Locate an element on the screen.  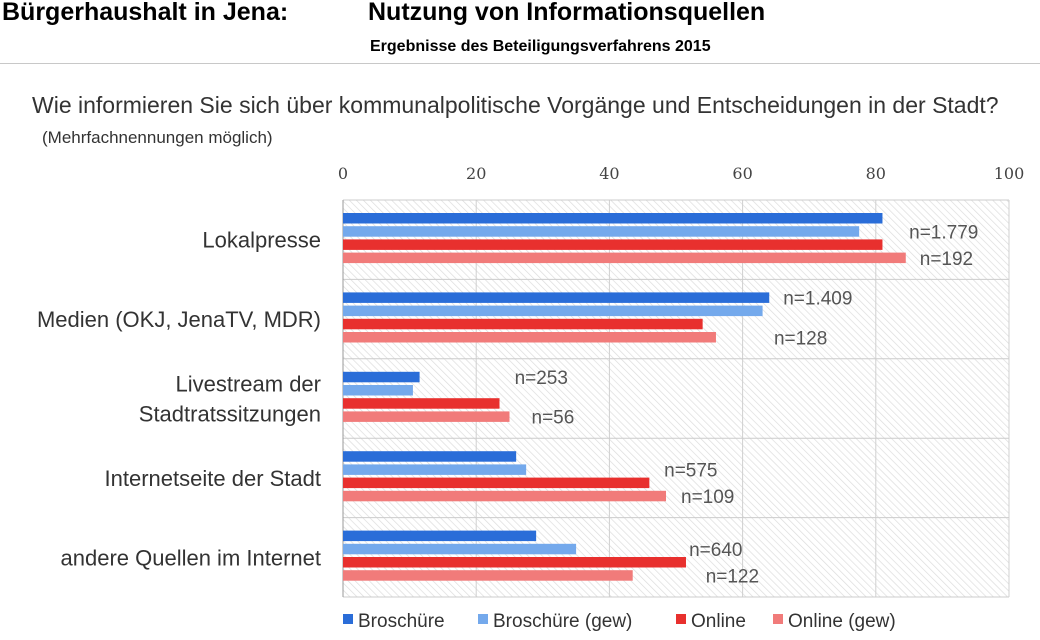
legend-label: Broschüre (gew) is located at coordinates (562, 621).